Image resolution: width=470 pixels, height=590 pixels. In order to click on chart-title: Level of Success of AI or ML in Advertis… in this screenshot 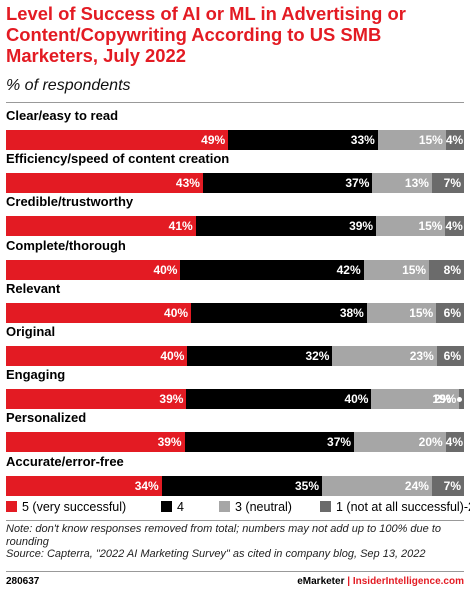, I will do `click(206, 34)`.